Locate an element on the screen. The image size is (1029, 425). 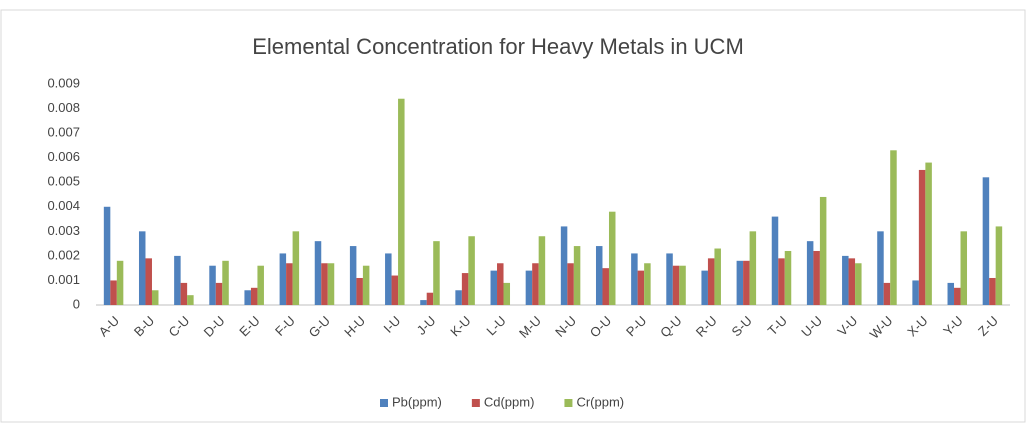
legend-label: Pb(ppm) is located at coordinates (417, 401).